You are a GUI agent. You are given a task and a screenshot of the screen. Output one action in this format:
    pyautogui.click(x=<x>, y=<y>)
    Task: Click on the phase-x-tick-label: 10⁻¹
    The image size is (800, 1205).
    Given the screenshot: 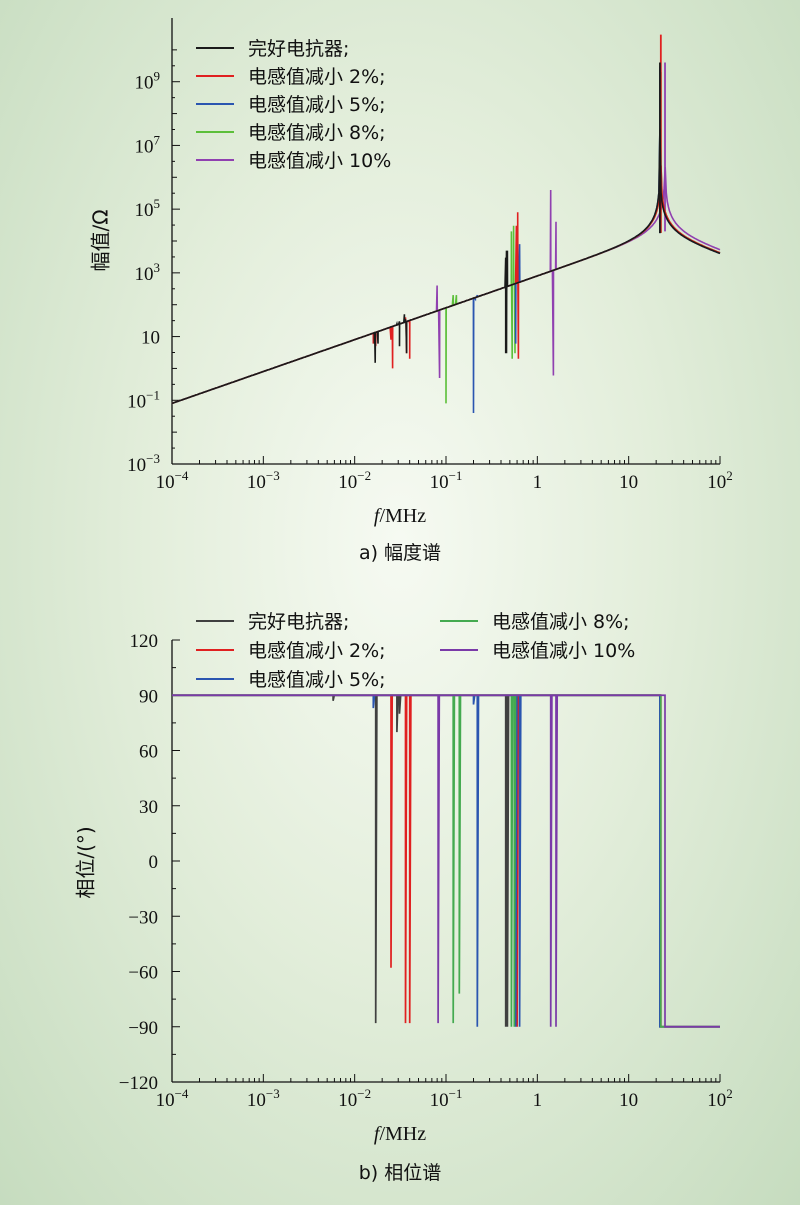 What is the action you would take?
    pyautogui.click(x=446, y=1098)
    